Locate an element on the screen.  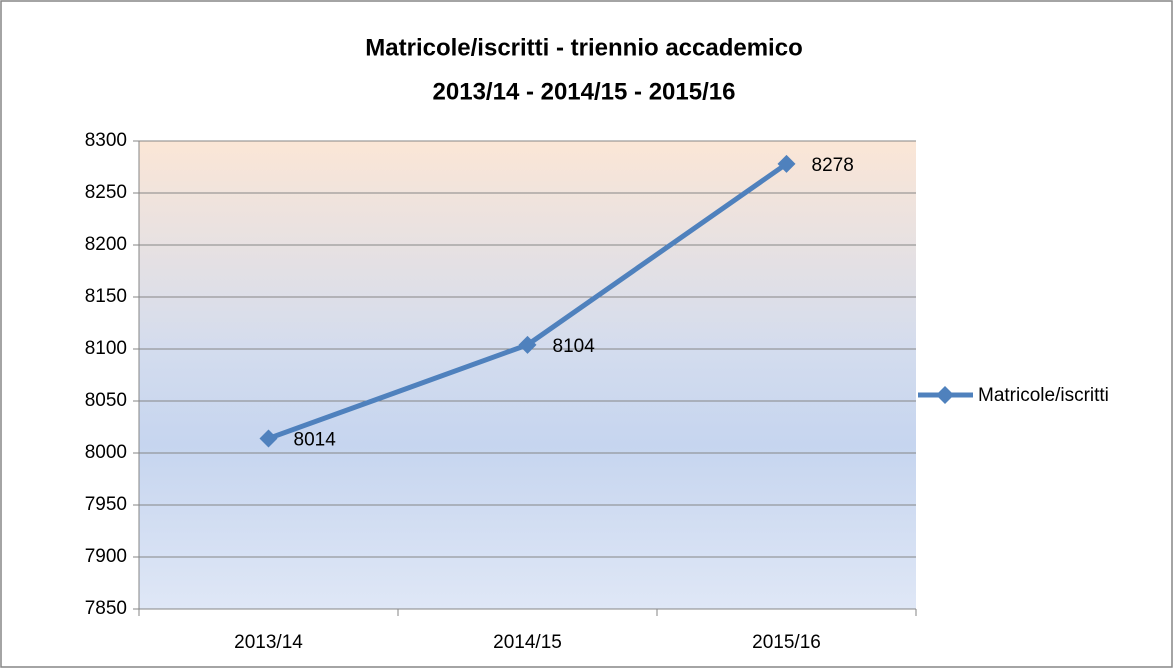
chart-title: 2013/14 - 2014/15 - 2015/16 is located at coordinates (584, 91).